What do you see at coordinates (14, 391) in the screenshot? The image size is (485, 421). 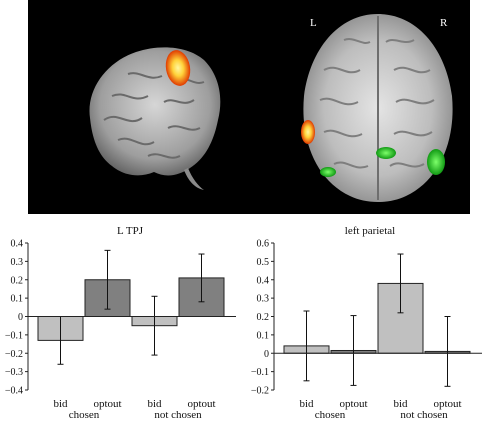 I see `y-tick-label: −0.4` at bounding box center [14, 391].